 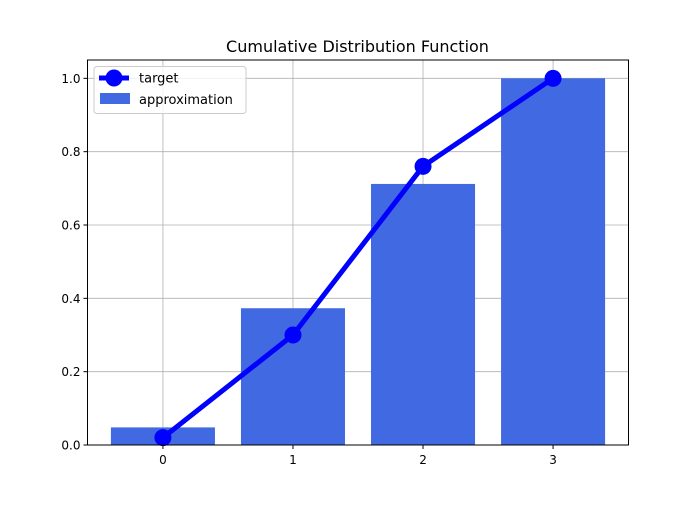 I want to click on y-tick-label: 1.0, so click(x=70, y=79).